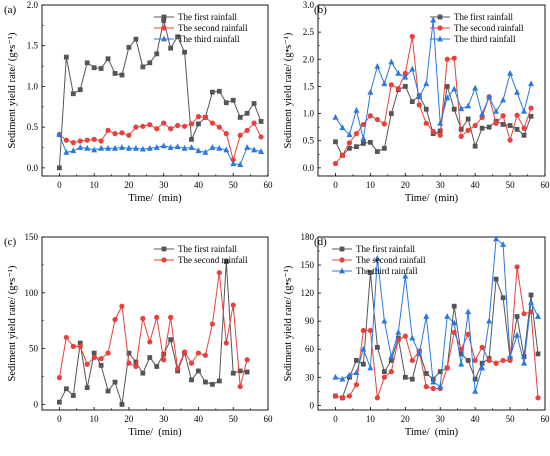 This screenshot has width=550, height=456. Describe the element at coordinates (320, 10) in the screenshot. I see `panel-2-label: (b)` at that location.